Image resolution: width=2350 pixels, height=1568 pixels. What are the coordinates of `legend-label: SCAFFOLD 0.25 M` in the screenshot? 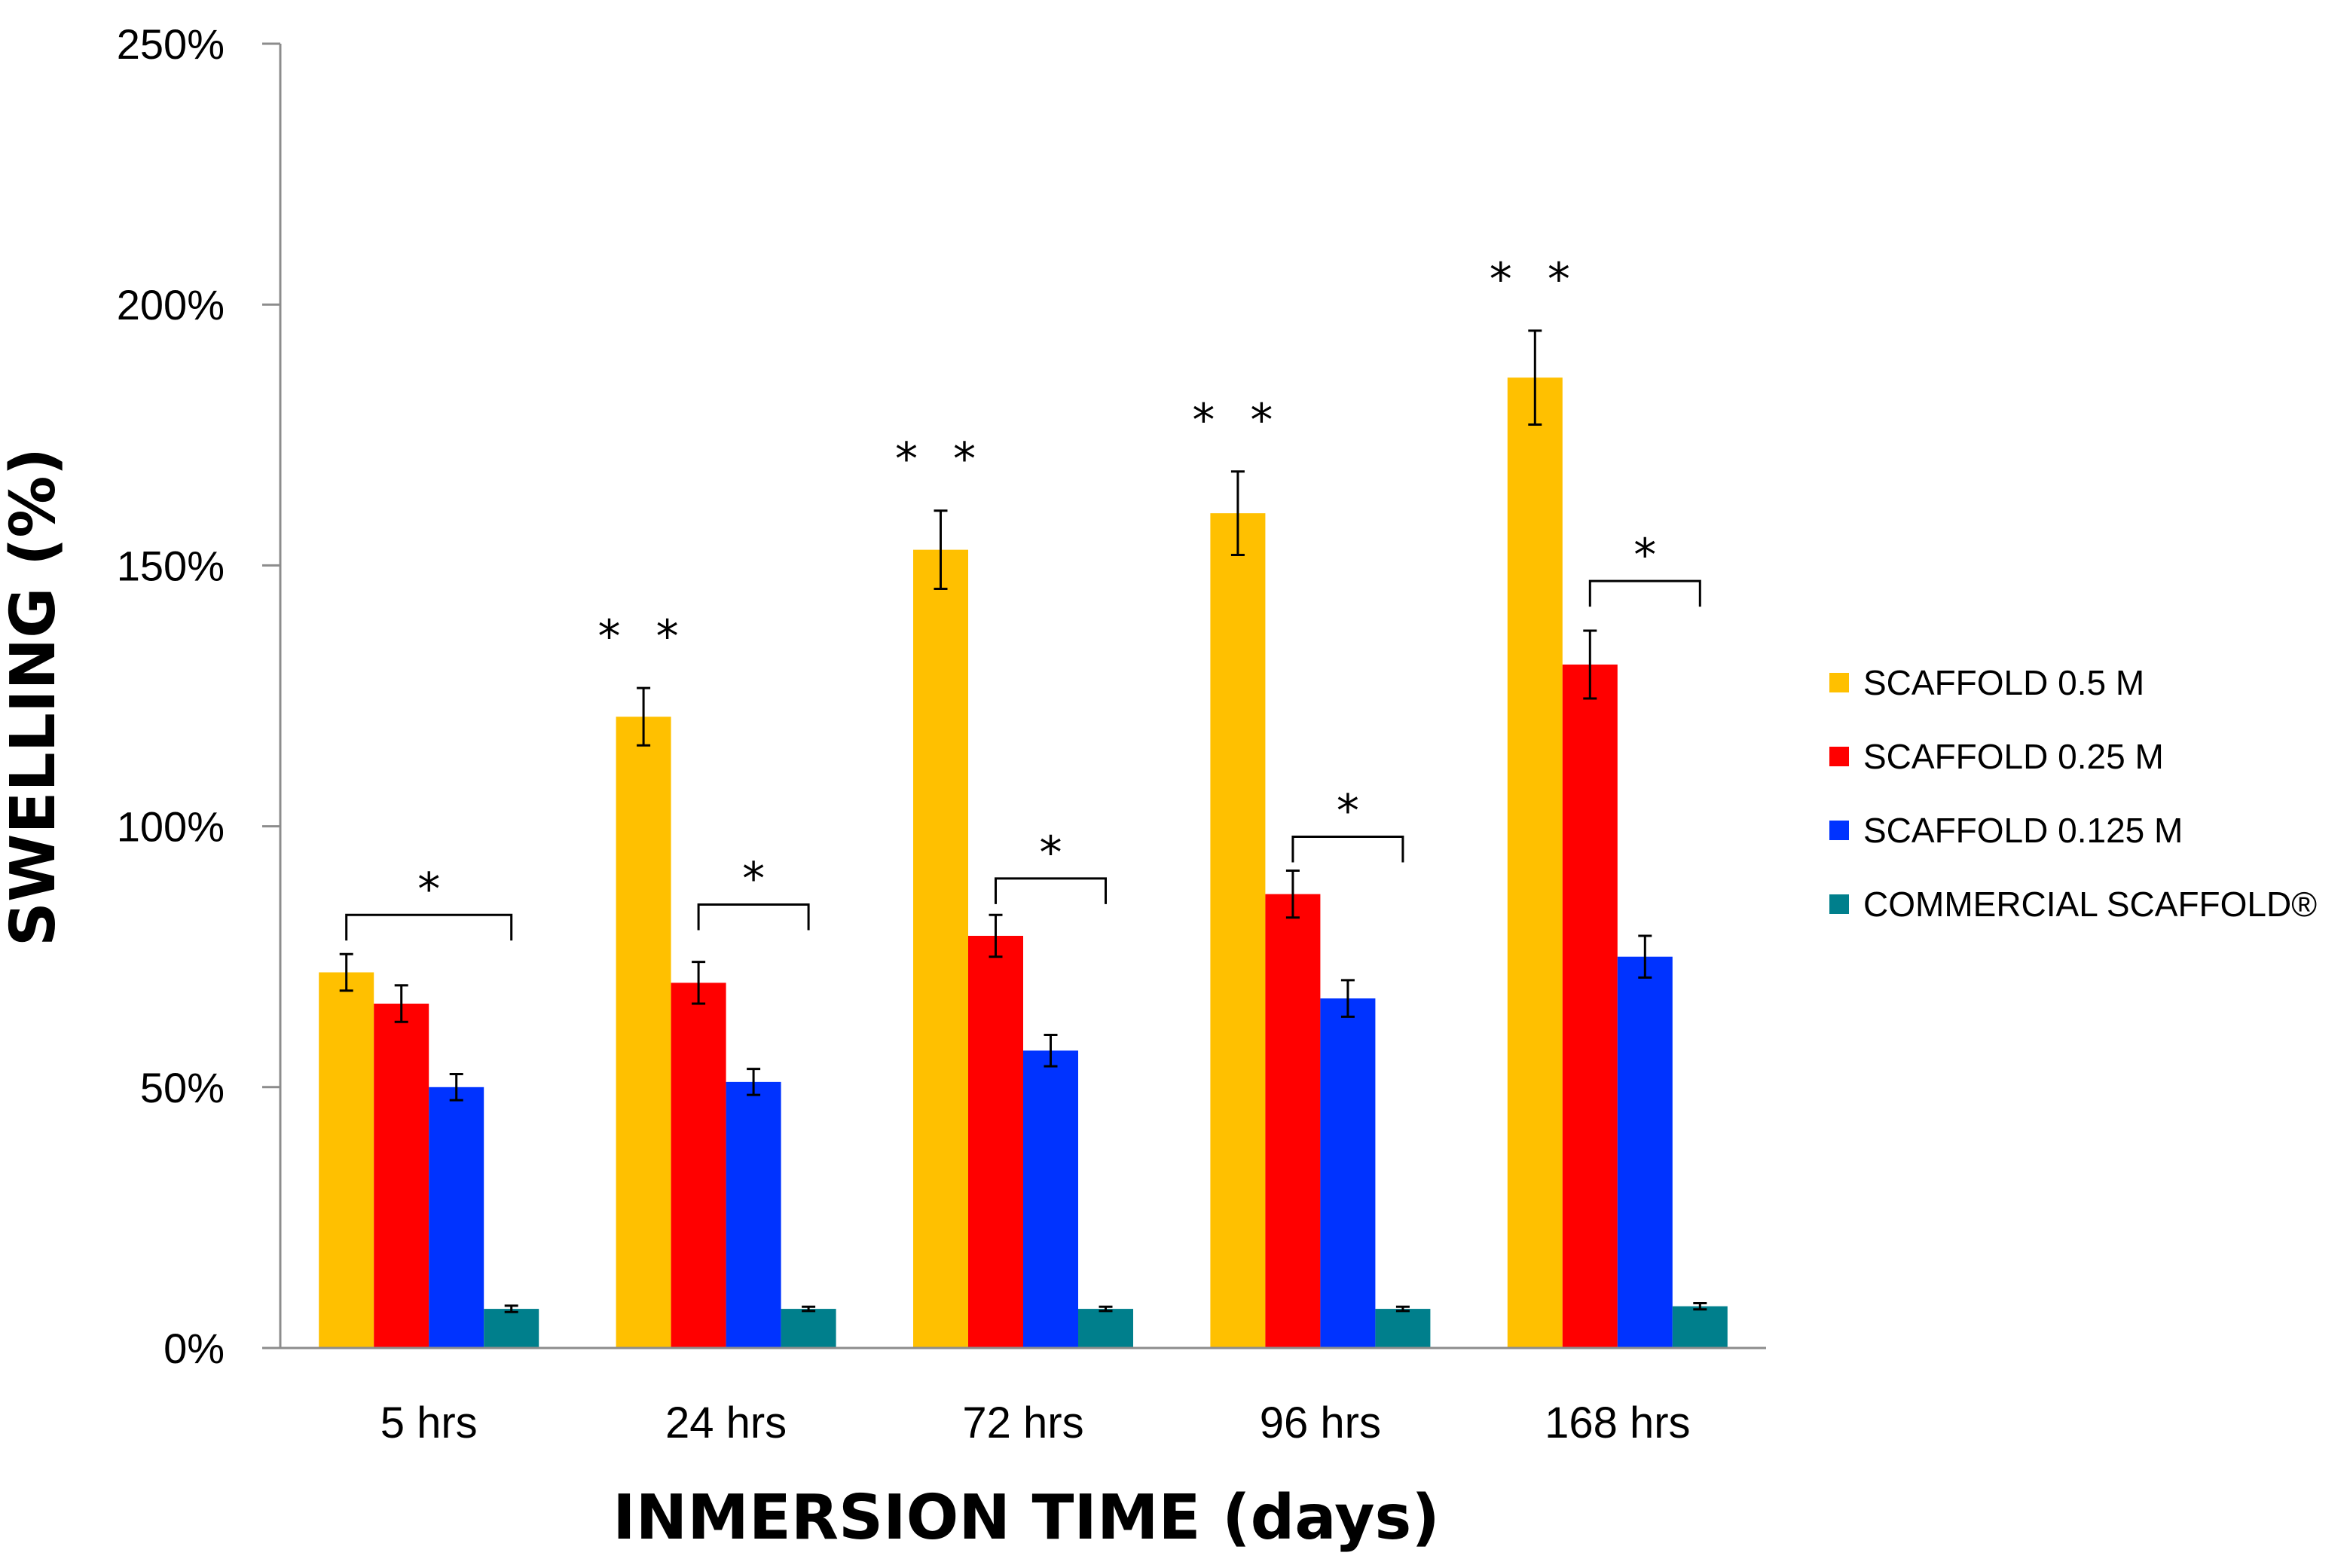 It's located at (2014, 756).